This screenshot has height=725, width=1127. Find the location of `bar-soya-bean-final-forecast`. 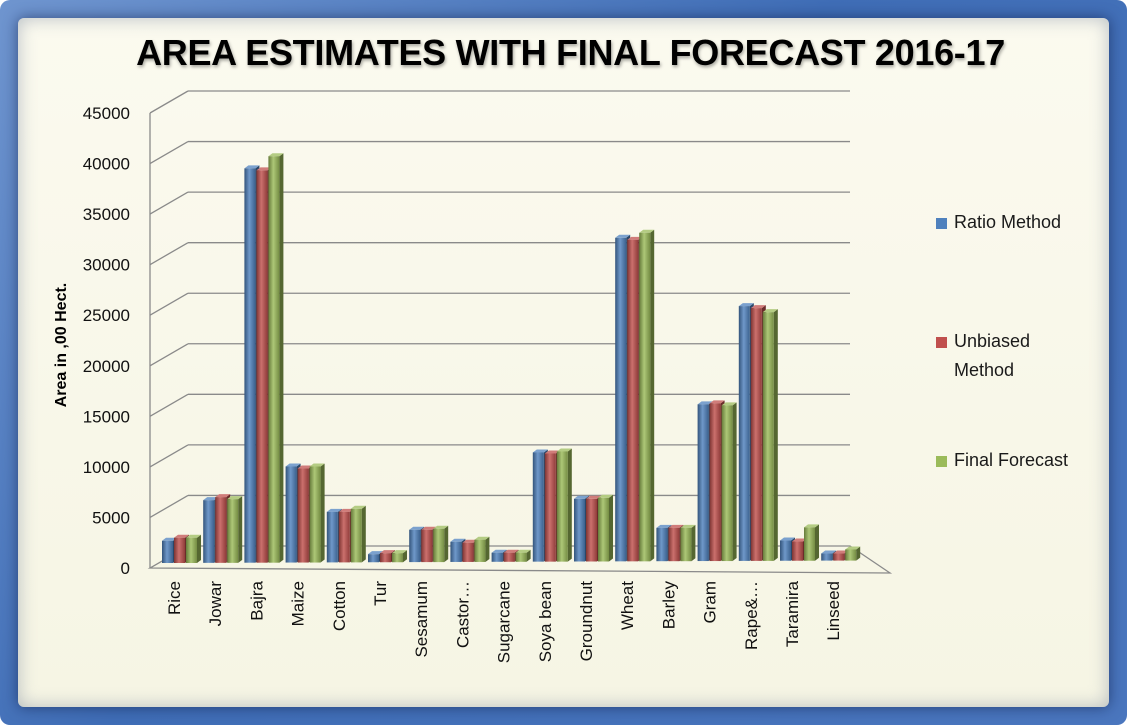

bar-soya-bean-final-forecast is located at coordinates (564, 505).